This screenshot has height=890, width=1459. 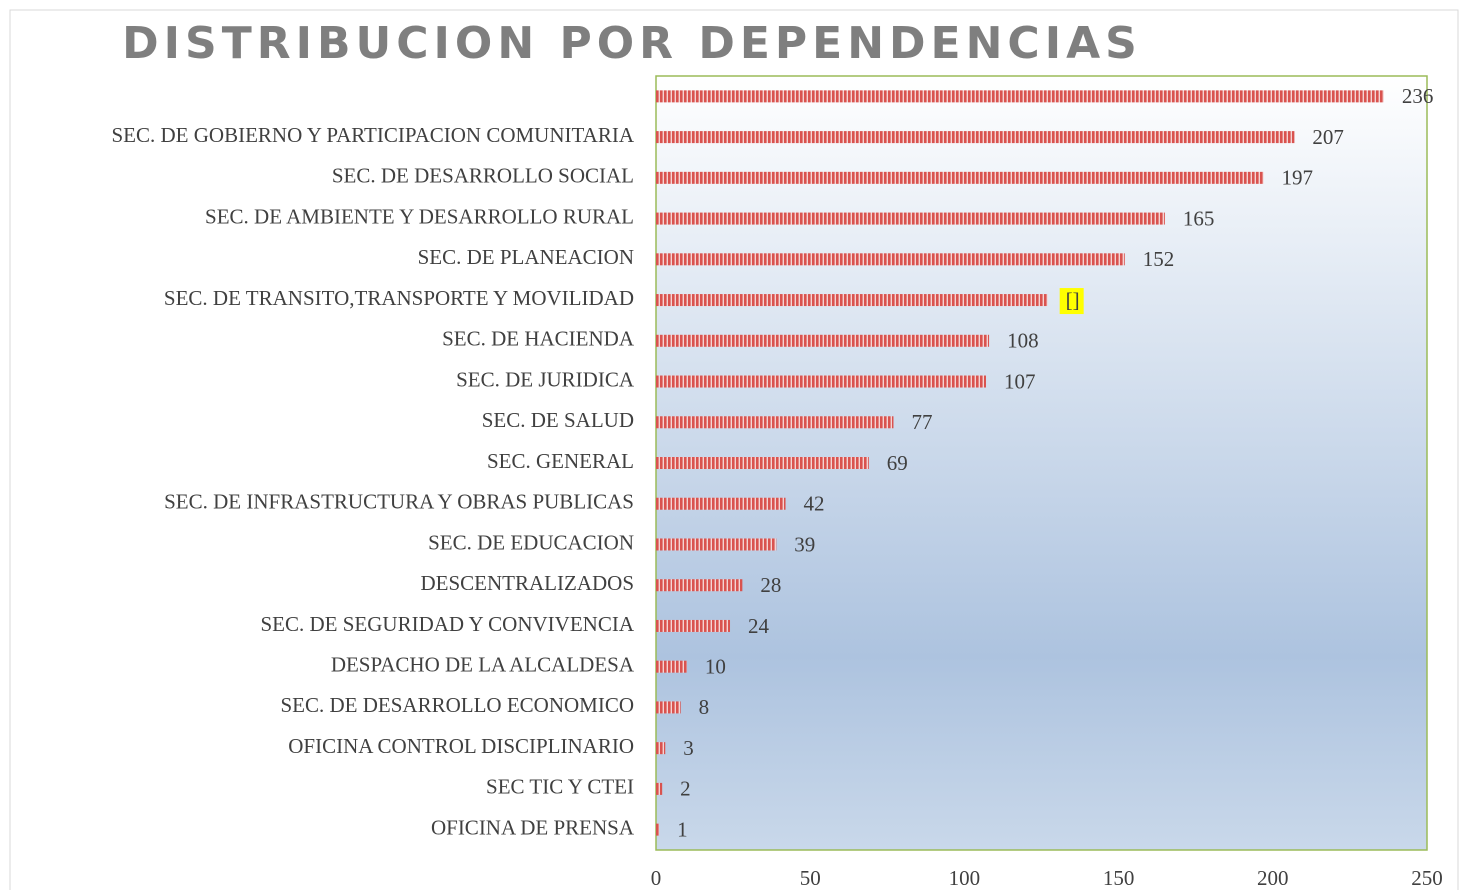 I want to click on y-tick-label: SEC TIC Y CTEI, so click(x=560, y=787).